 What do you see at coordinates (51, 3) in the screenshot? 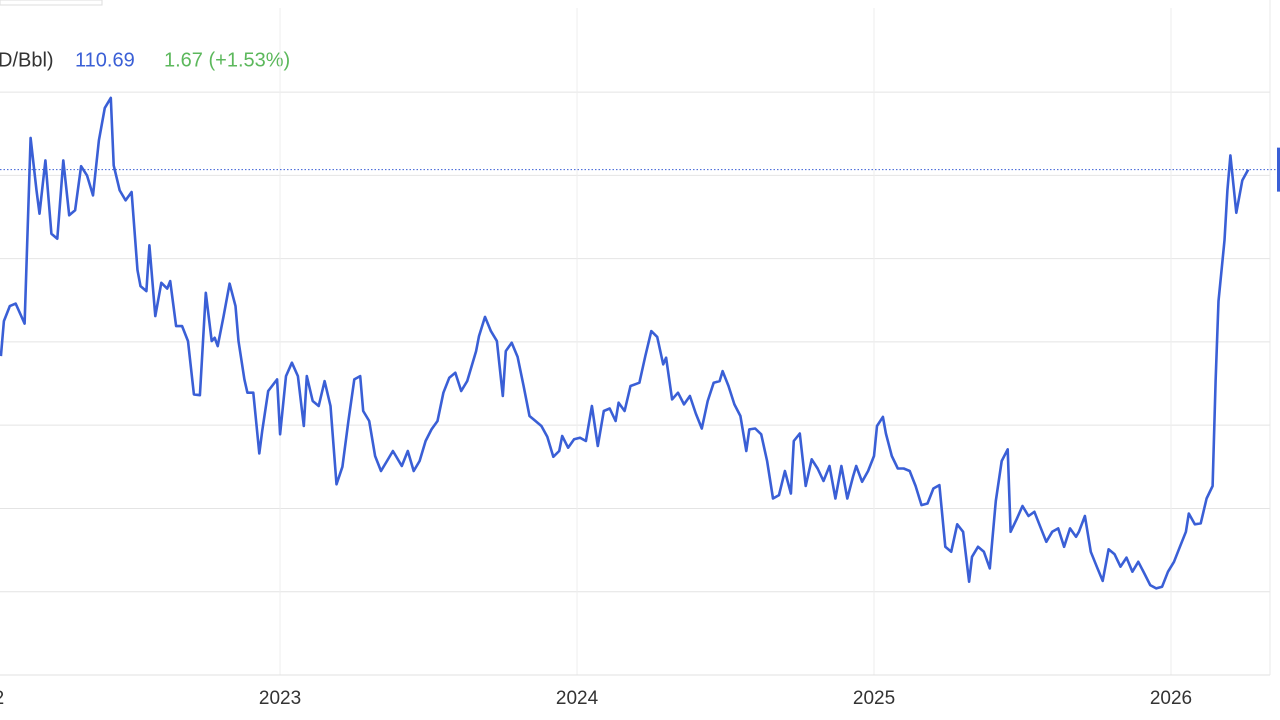
I see `tooltip-edge` at bounding box center [51, 3].